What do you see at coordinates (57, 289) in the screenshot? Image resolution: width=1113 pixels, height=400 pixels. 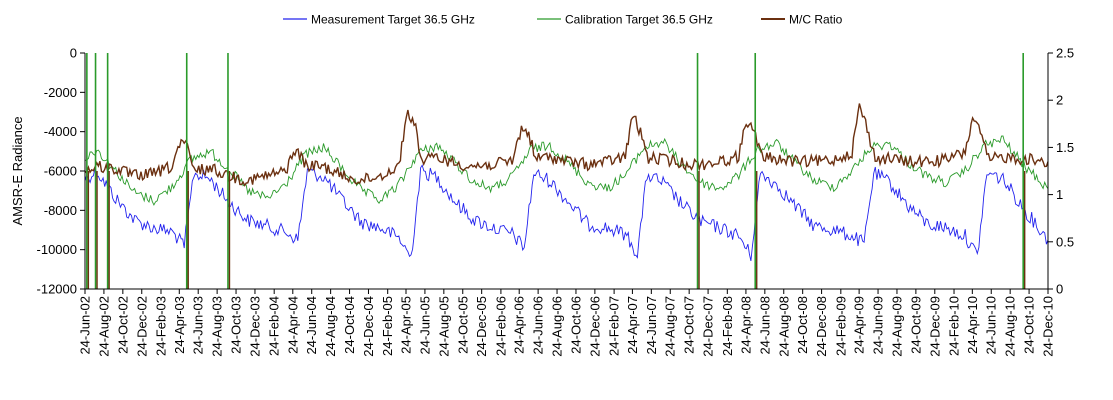 I see `y-tick-label: -12000` at bounding box center [57, 289].